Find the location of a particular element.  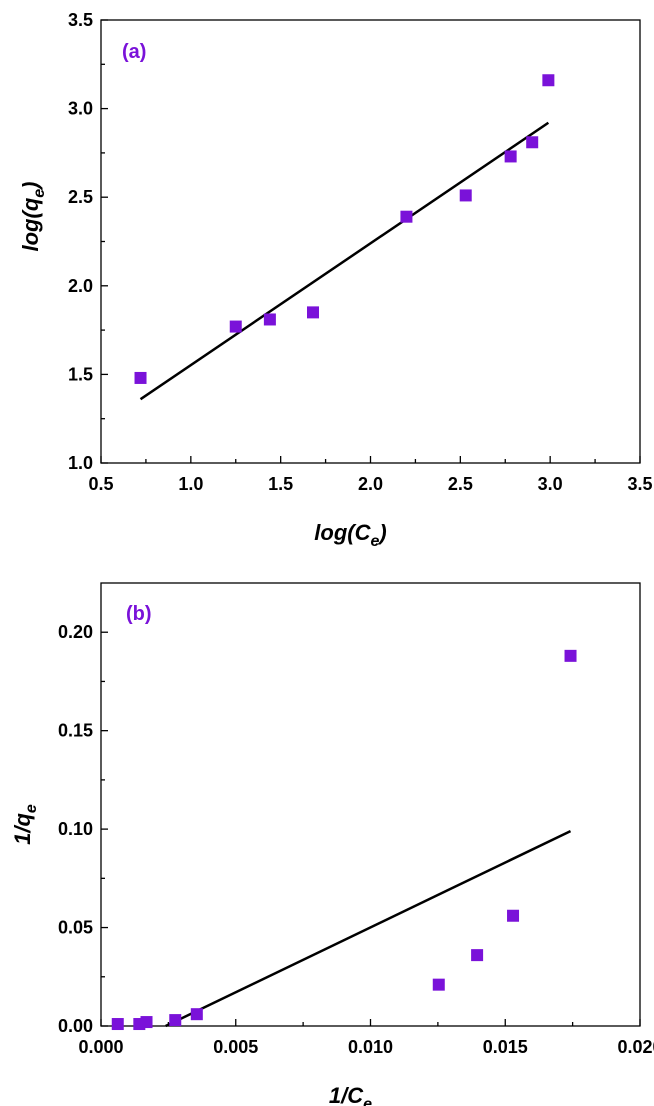

x-tick-label: 3.5 is located at coordinates (639, 484).